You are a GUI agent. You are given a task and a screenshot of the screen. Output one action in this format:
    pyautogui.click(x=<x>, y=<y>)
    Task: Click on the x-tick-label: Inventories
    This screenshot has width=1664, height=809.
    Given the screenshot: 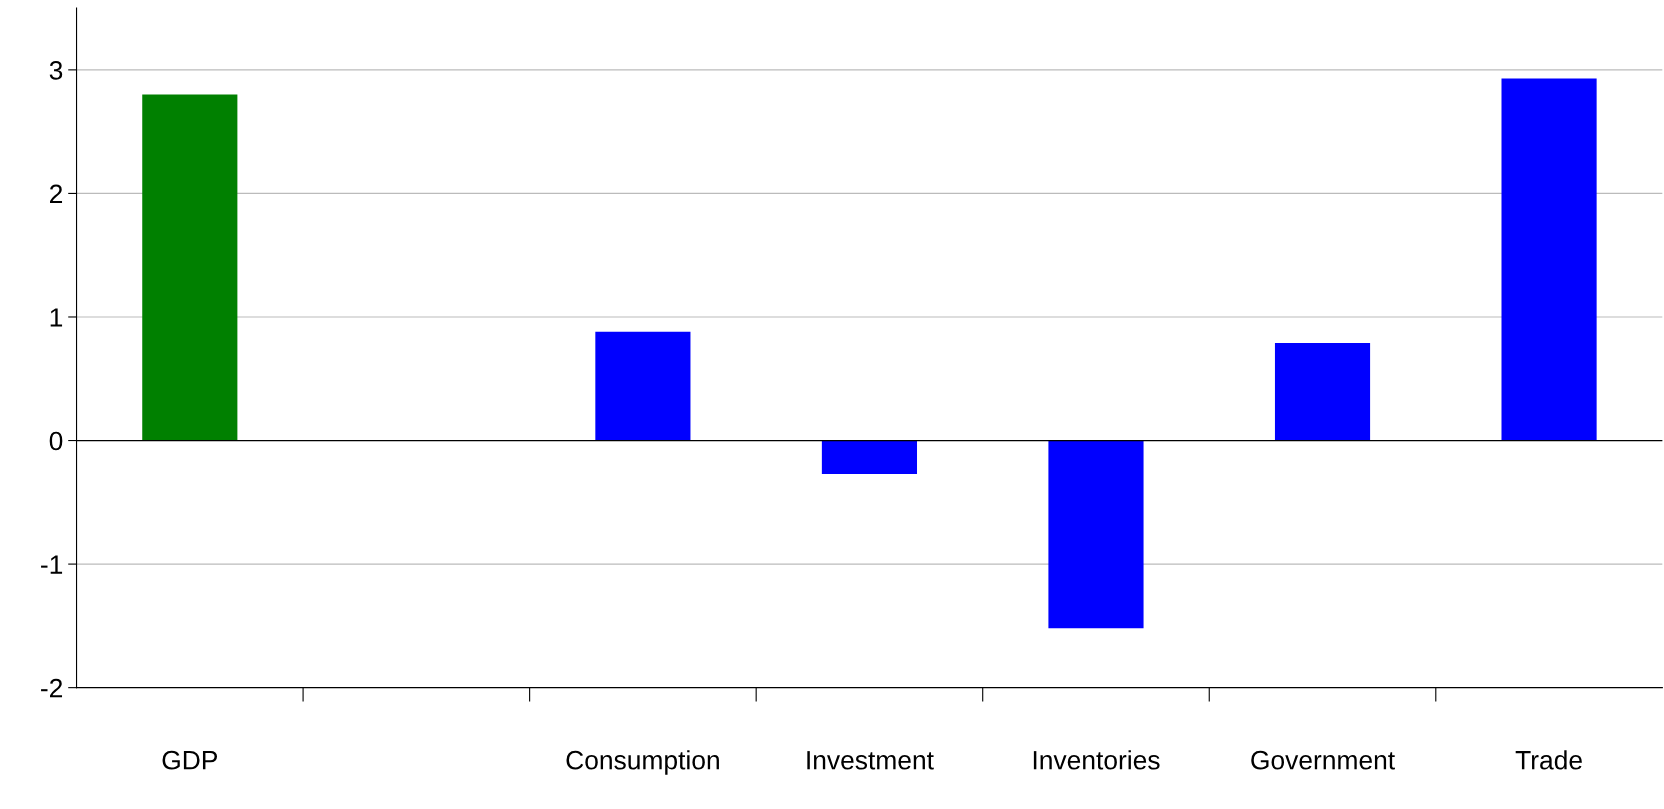 What is the action you would take?
    pyautogui.click(x=1096, y=760)
    